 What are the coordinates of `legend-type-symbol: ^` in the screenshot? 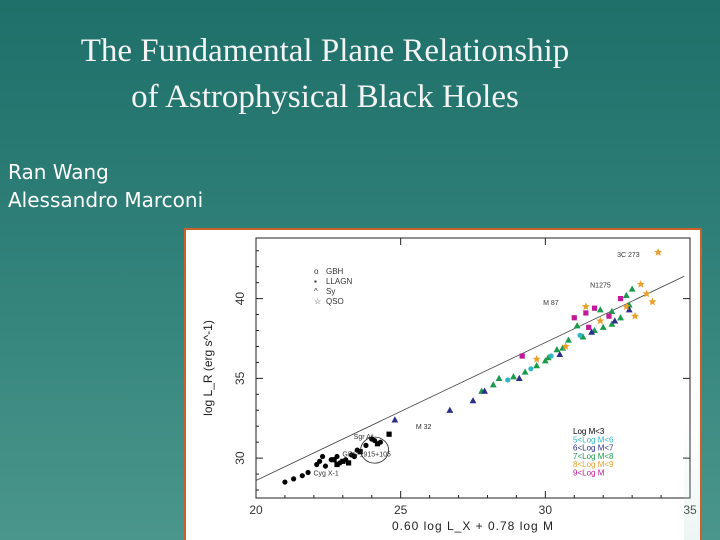 It's located at (316, 291).